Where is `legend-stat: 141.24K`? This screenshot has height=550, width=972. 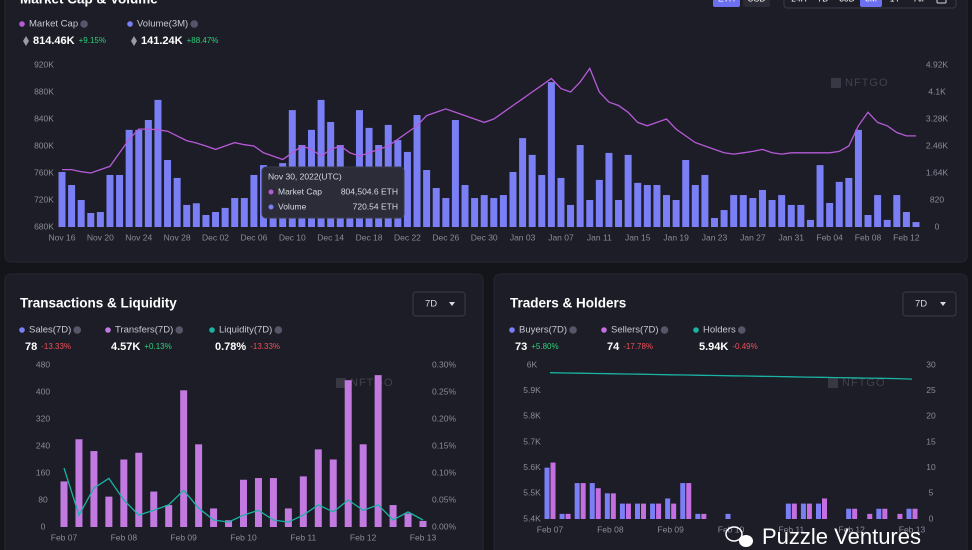
legend-stat: 141.24K is located at coordinates (162, 41).